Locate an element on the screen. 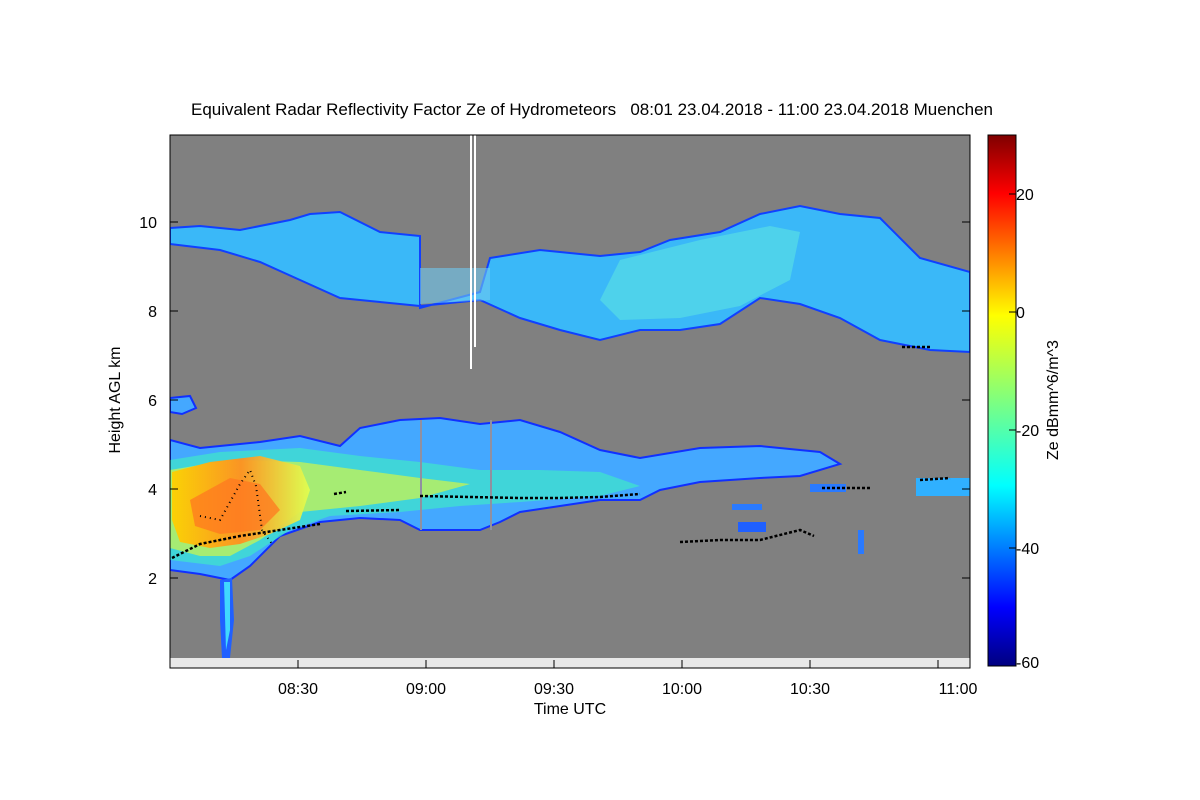 The height and width of the screenshot is (800, 1200). colorbar-tick-label: -60 is located at coordinates (1027, 663).